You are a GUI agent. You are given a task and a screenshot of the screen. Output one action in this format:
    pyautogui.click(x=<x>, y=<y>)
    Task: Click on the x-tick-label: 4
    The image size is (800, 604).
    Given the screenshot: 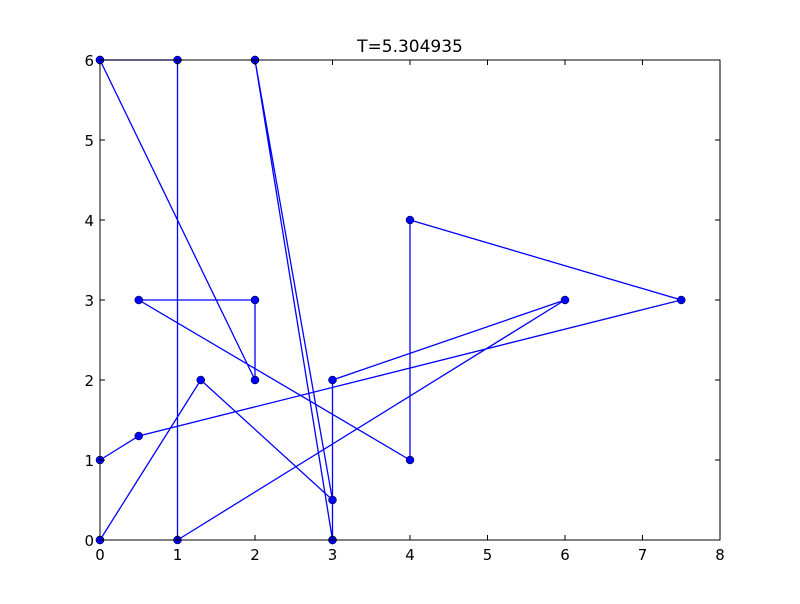 What is the action you would take?
    pyautogui.click(x=410, y=555)
    